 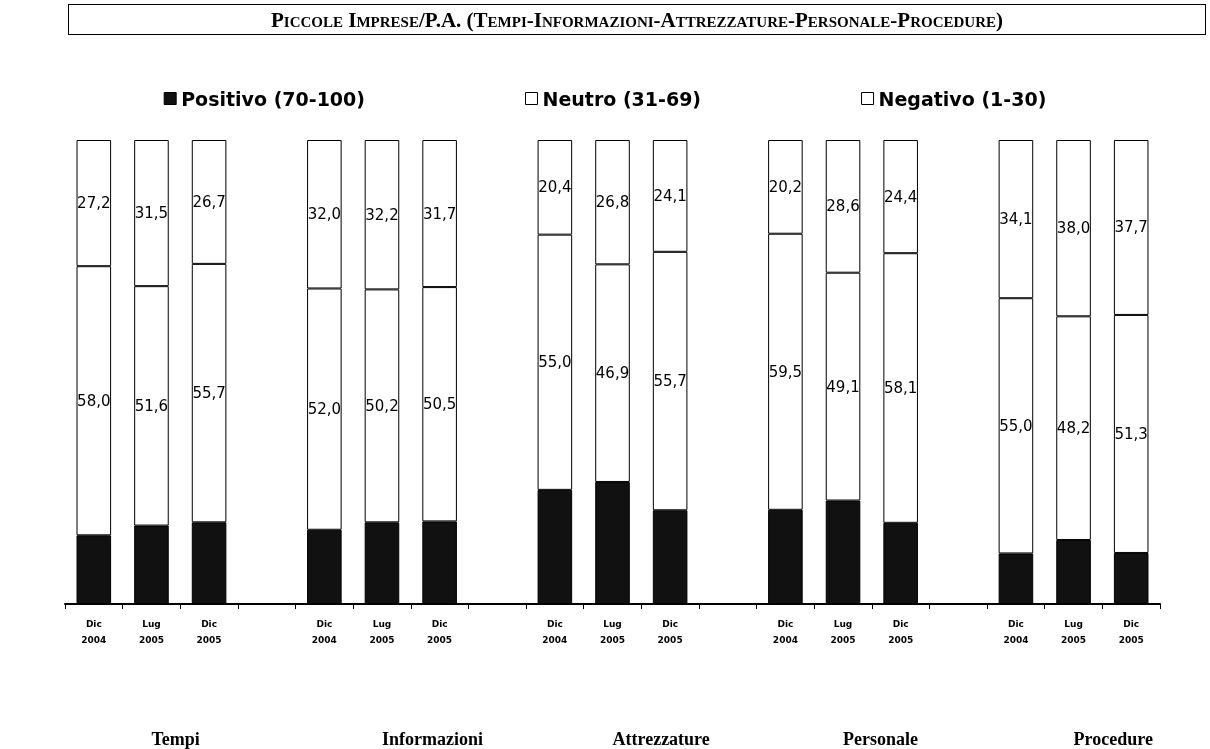 I want to click on legend-label: Positivo (70-100), so click(x=273, y=98).